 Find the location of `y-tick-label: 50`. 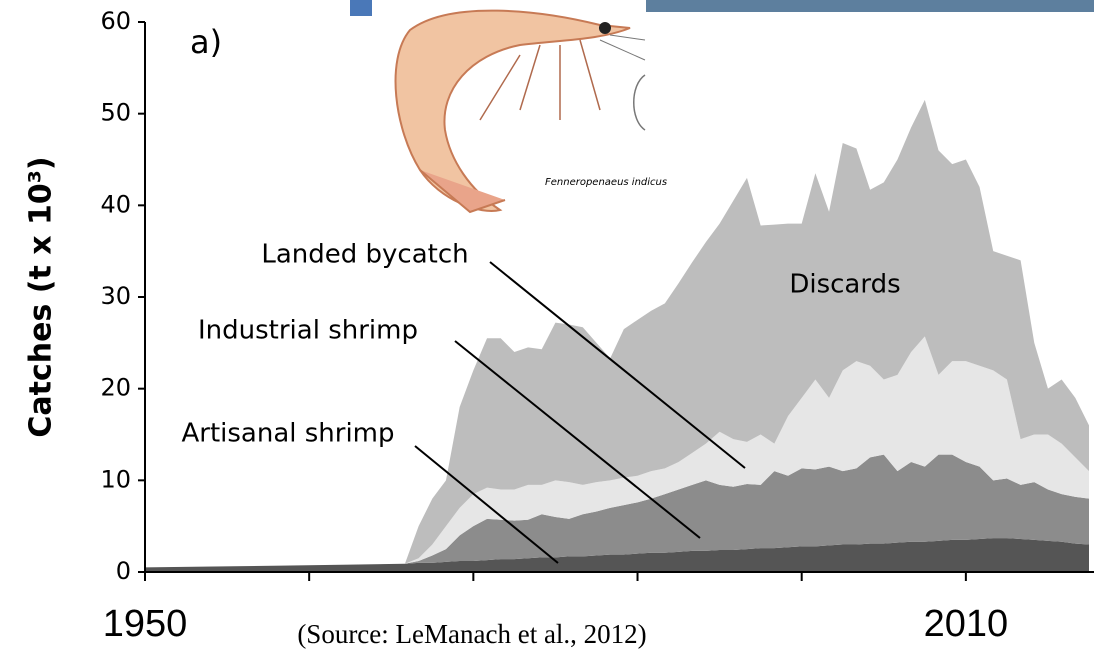

y-tick-label: 50 is located at coordinates (115, 113).